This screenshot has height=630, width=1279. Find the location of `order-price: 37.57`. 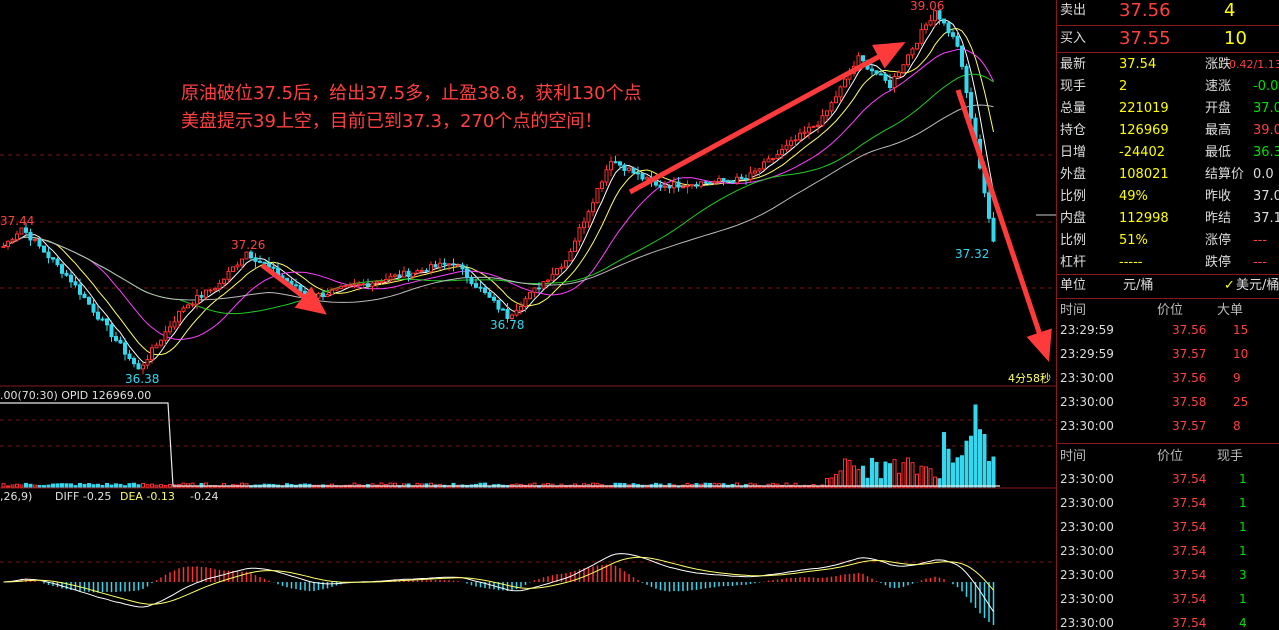

order-price: 37.57 is located at coordinates (1189, 426).